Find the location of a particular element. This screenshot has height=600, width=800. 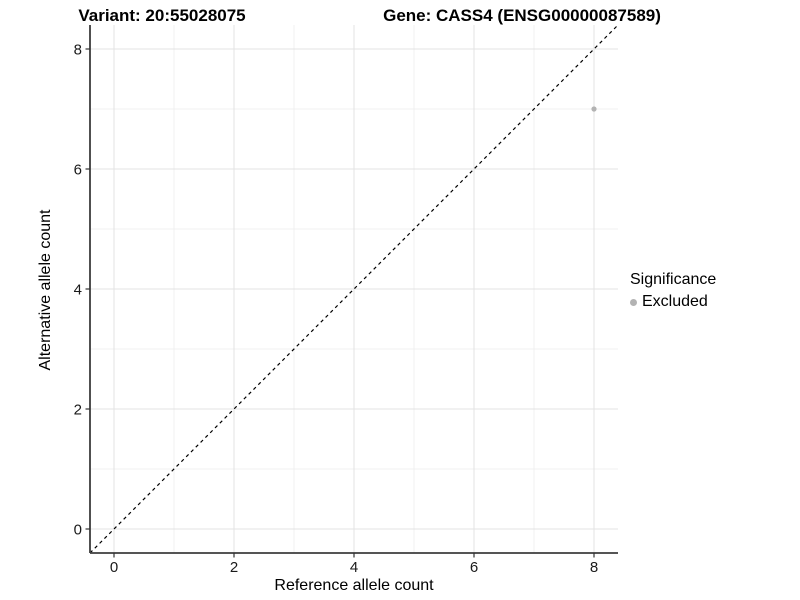

legend-item-excluded: Excluded is located at coordinates (673, 302).